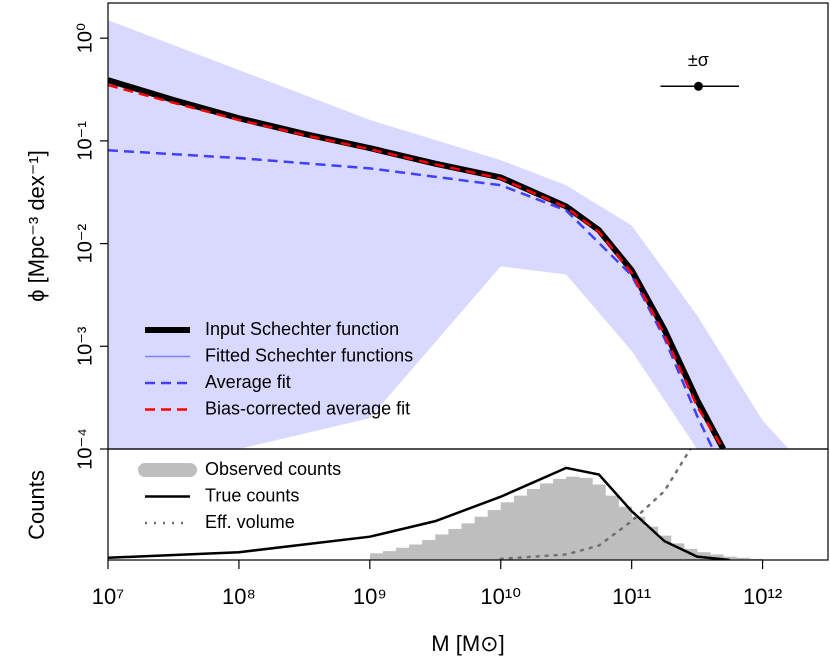  Describe the element at coordinates (273, 469) in the screenshot. I see `legend-label: Observed counts` at that location.